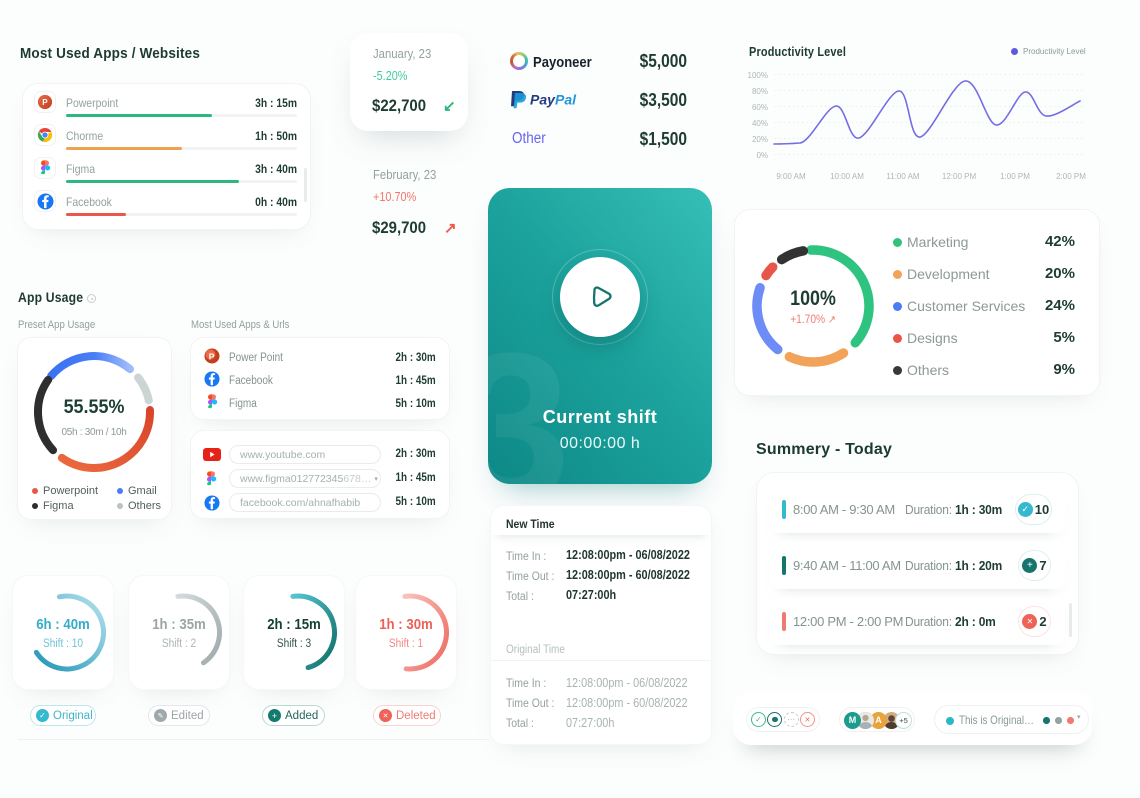 The image size is (1140, 798). Describe the element at coordinates (566, 100) in the screenshot. I see `svg-text: Pal` at that location.